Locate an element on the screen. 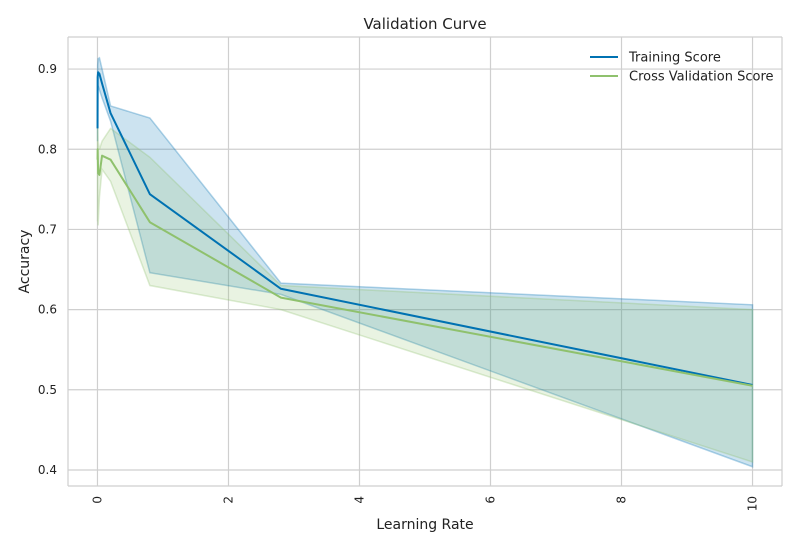 This screenshot has width=800, height=550. x-tick-label: 10 is located at coordinates (753, 503).